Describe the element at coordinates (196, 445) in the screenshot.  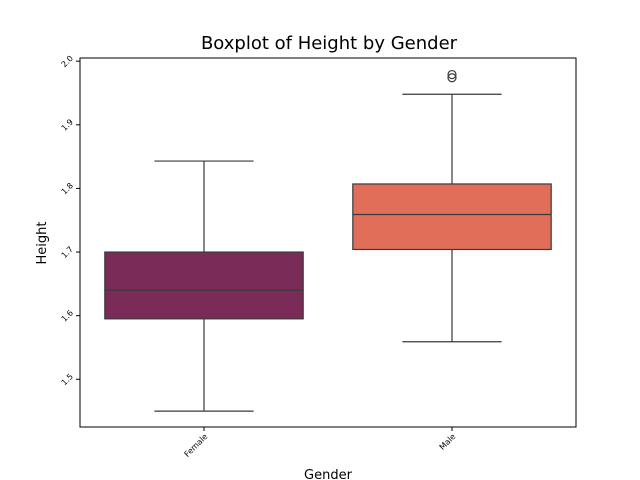
I see `x-tick-label: Female` at that location.